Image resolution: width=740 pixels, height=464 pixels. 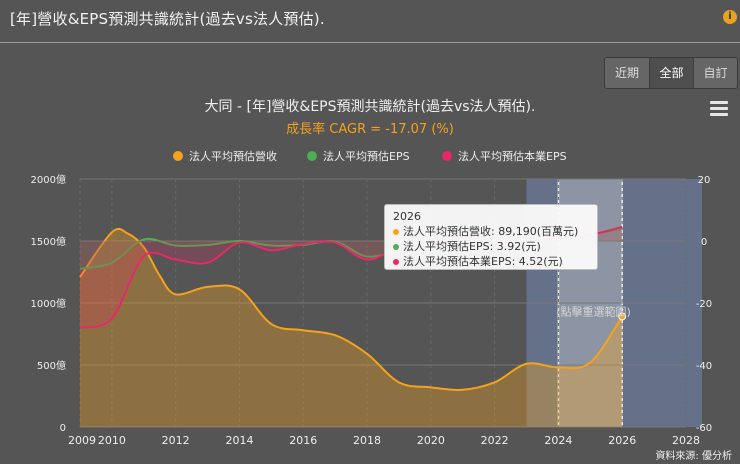 I want to click on x-tick-label: 2026, so click(x=622, y=440).